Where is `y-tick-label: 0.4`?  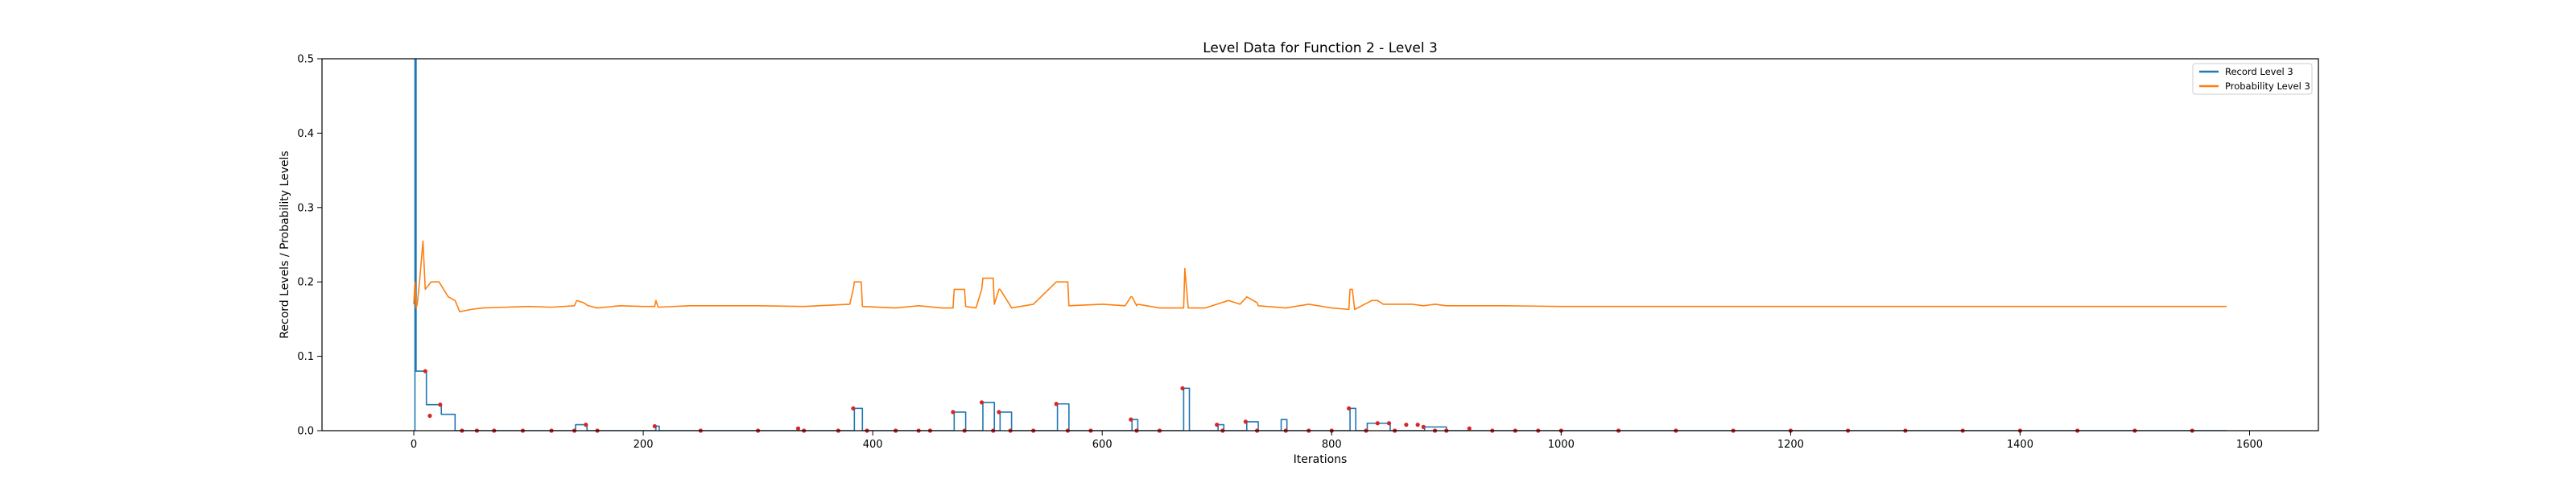 y-tick-label: 0.4 is located at coordinates (305, 134).